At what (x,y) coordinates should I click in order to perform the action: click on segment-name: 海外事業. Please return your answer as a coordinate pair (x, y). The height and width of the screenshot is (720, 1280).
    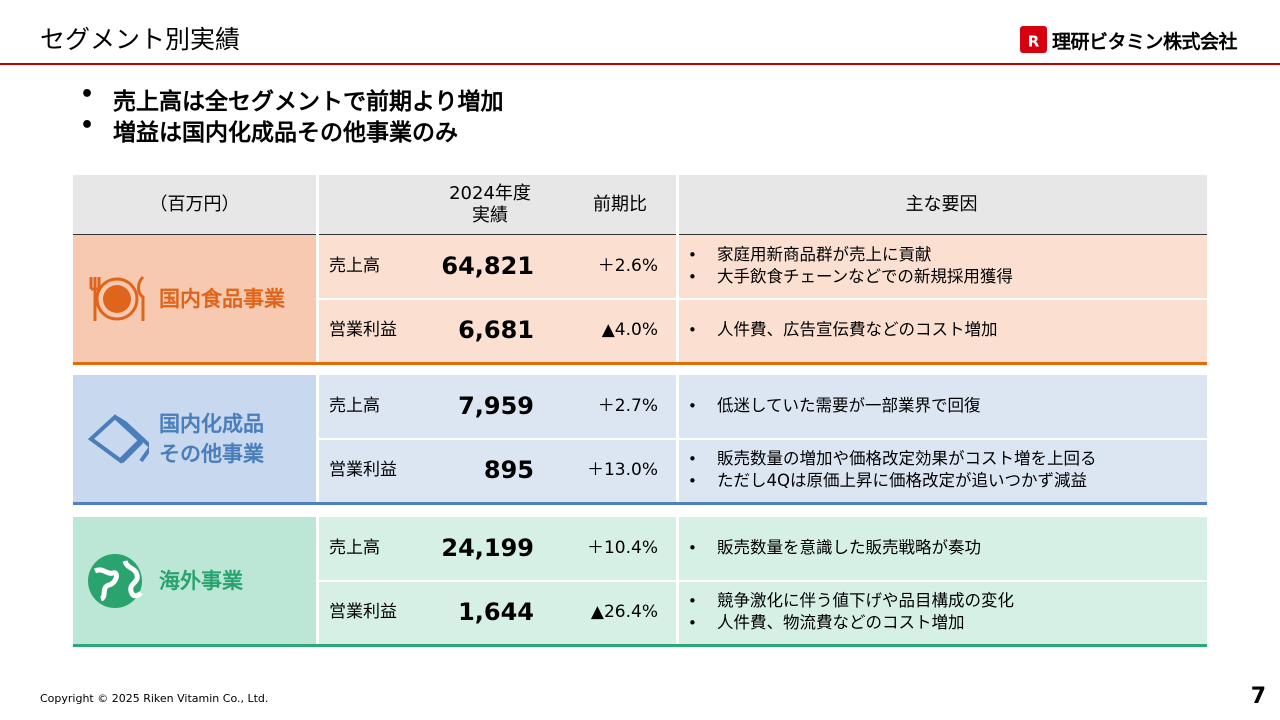
    Looking at the image, I should click on (201, 580).